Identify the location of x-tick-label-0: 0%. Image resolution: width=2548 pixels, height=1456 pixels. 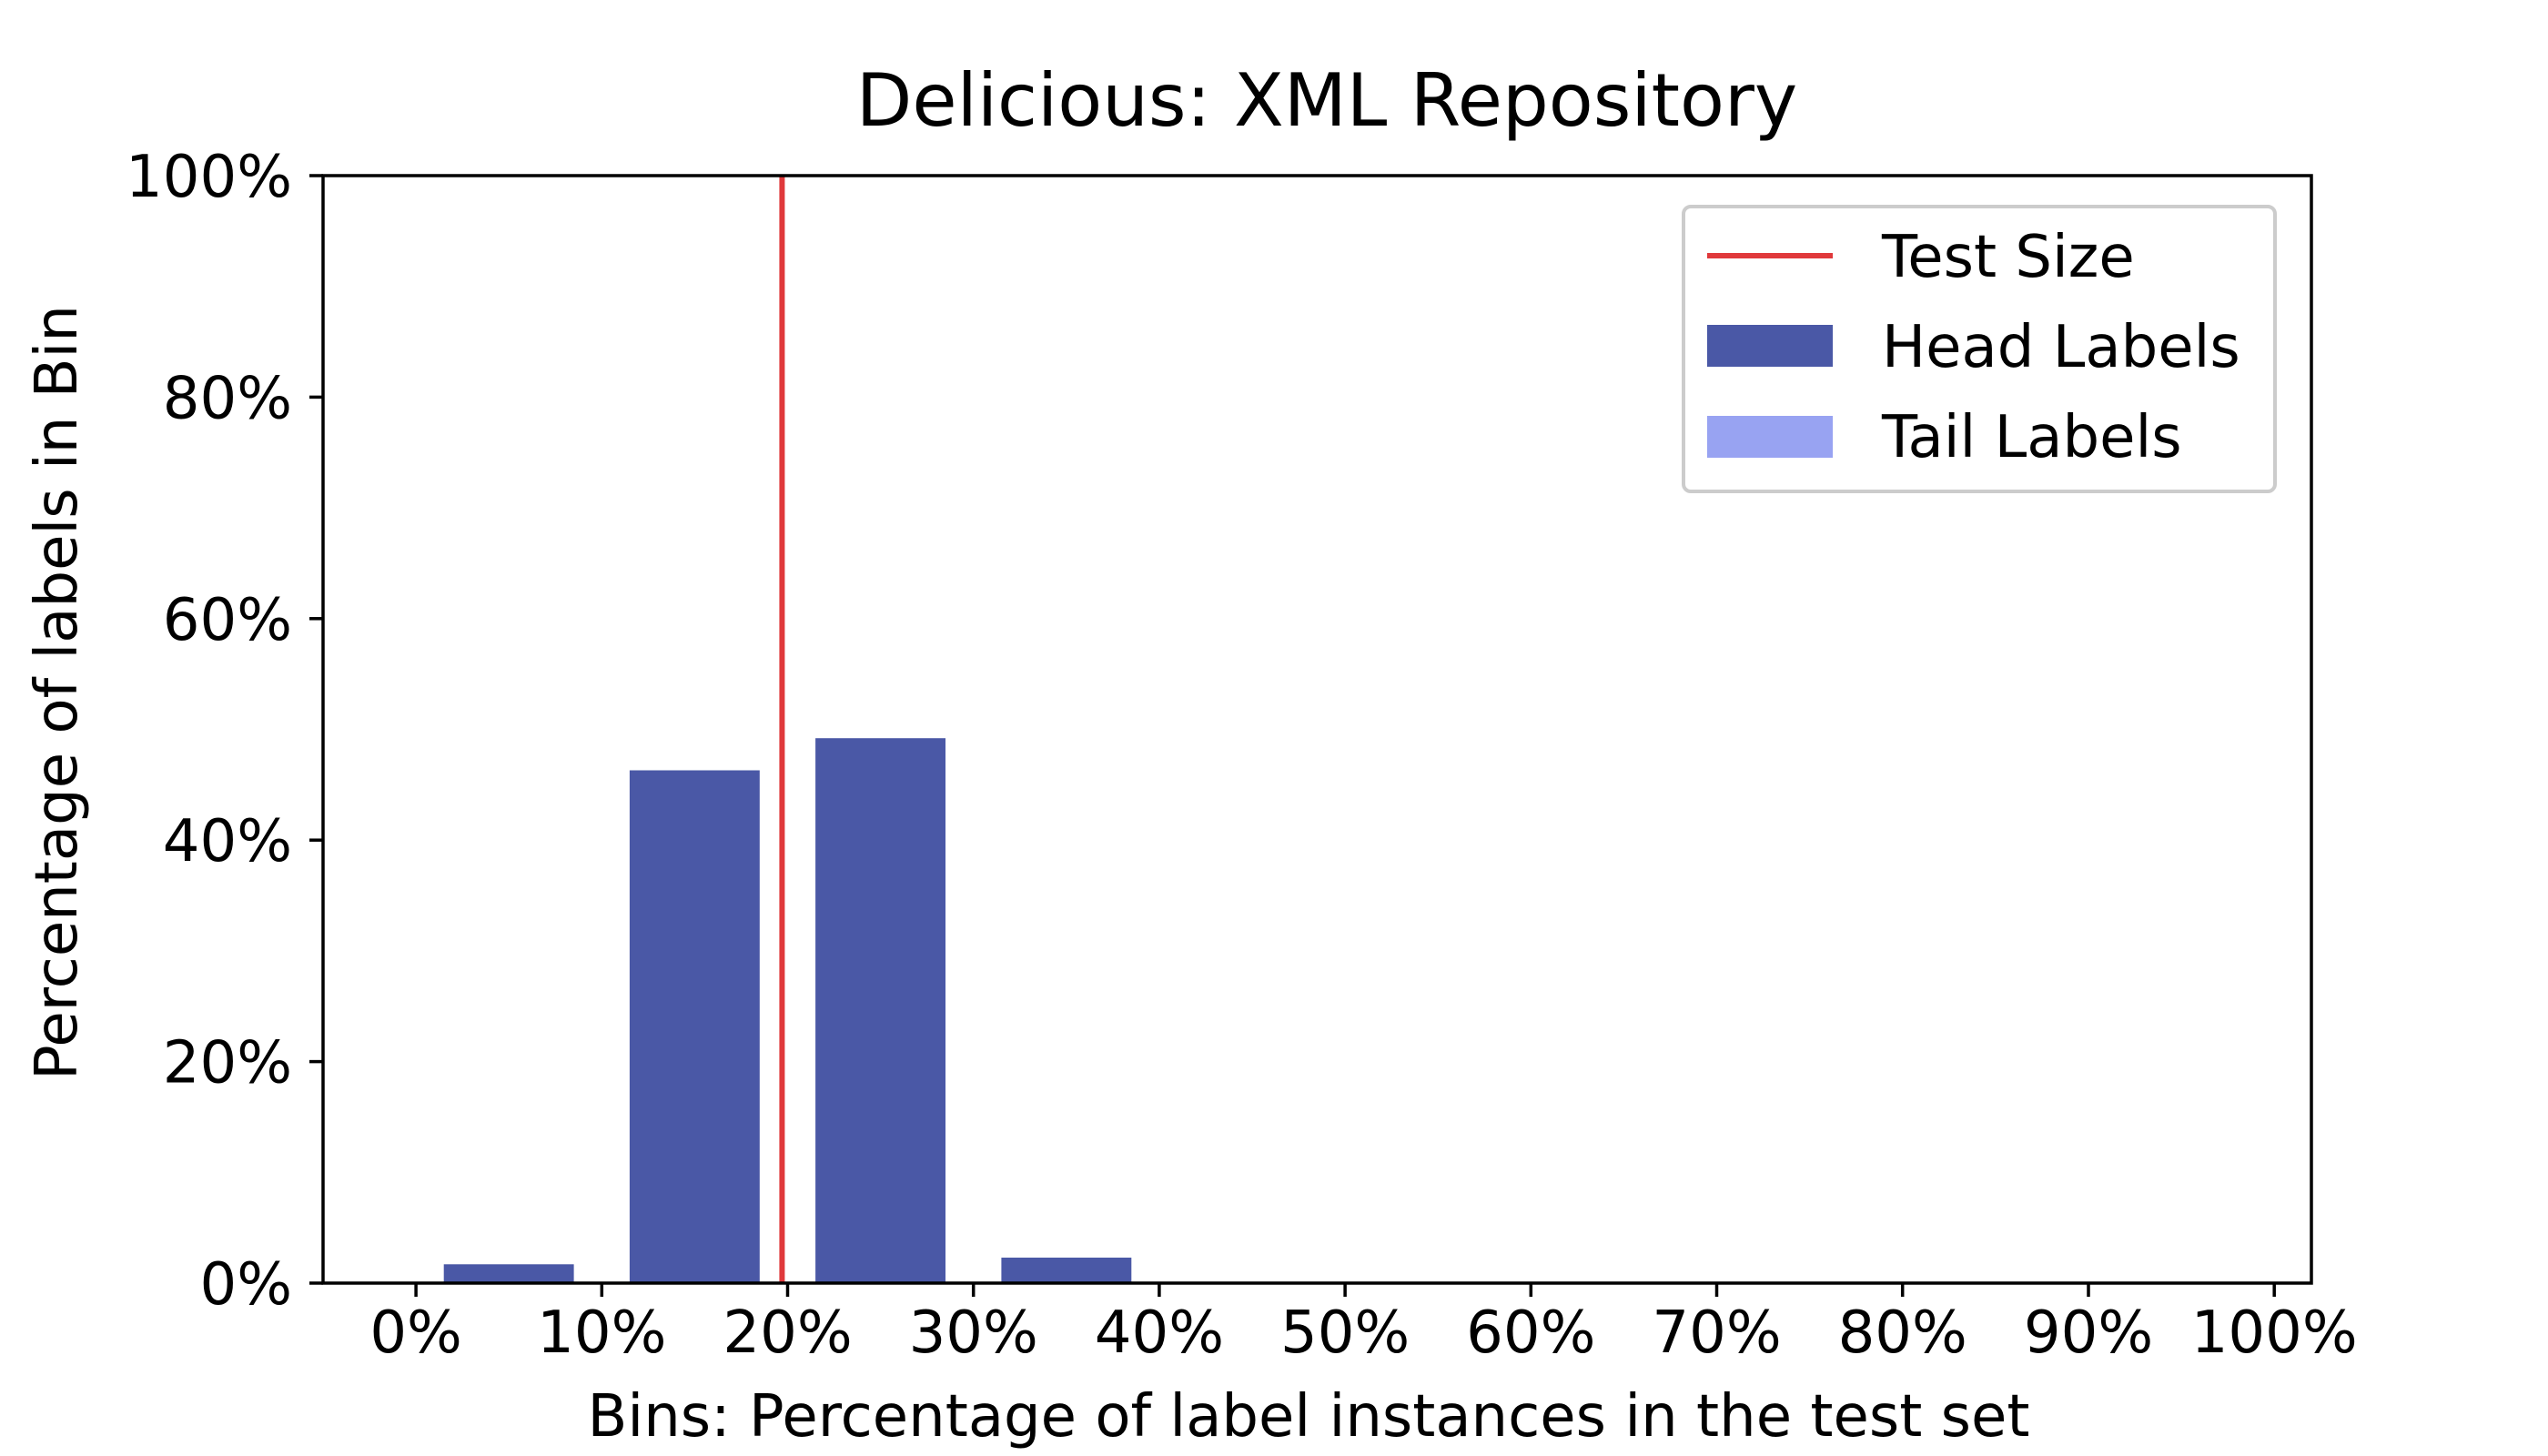
(416, 1333).